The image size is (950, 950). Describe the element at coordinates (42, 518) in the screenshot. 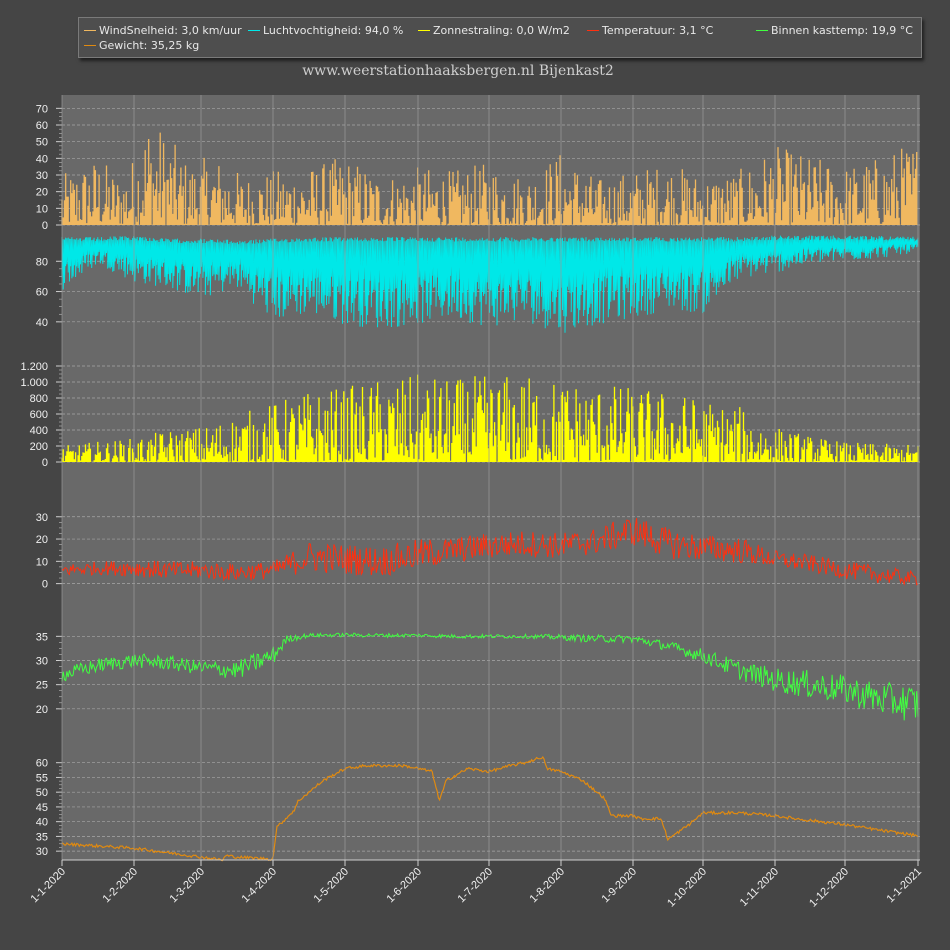

I see `temperatuur-tick-label: 30` at that location.